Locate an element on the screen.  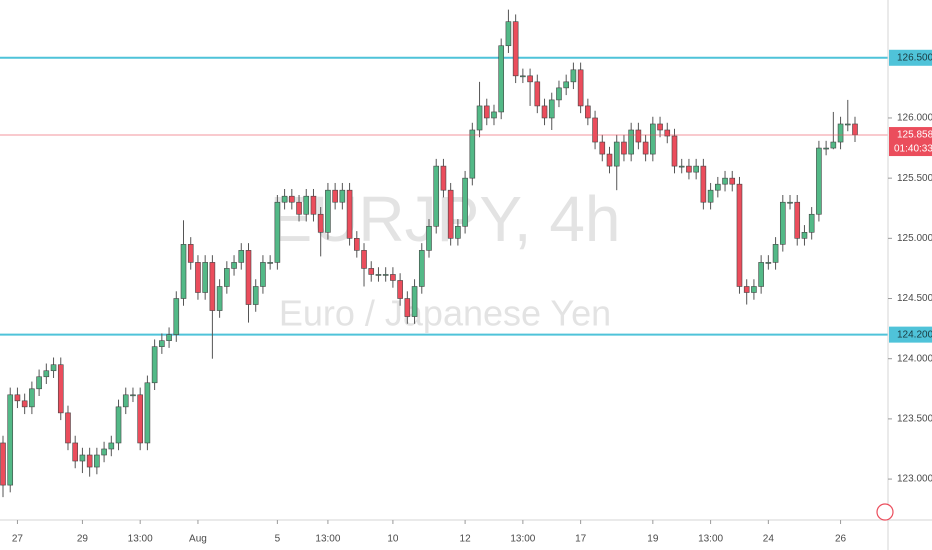
x-tick-label: 5 is located at coordinates (278, 539).